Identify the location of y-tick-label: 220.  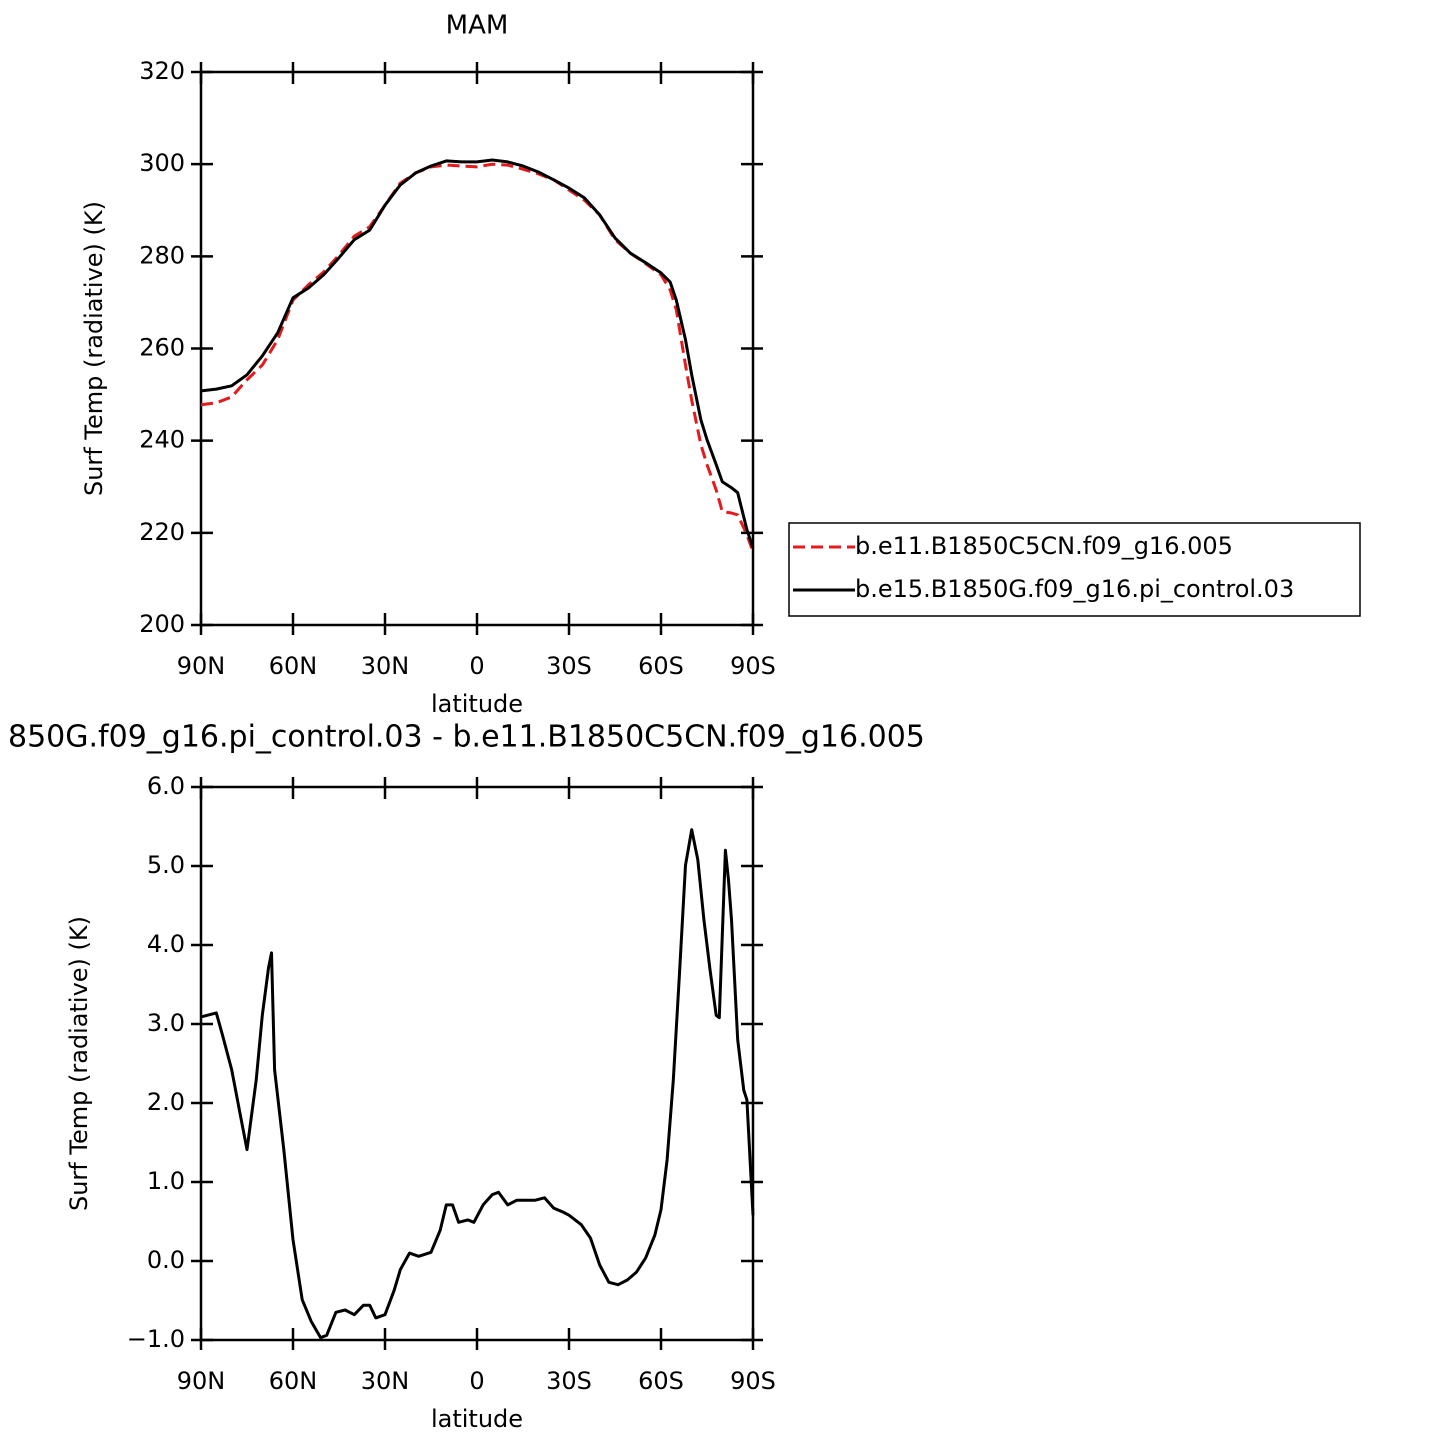
(162, 532).